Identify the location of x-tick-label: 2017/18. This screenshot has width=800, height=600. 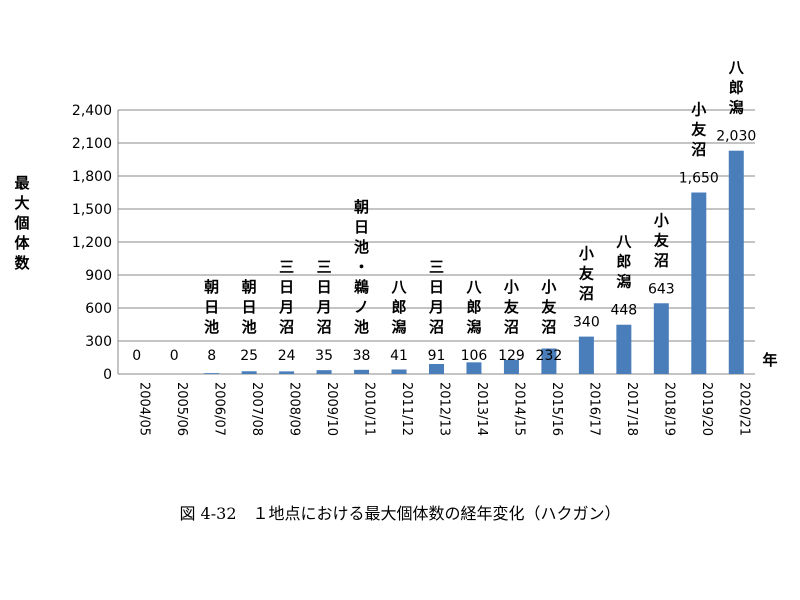
(631, 409).